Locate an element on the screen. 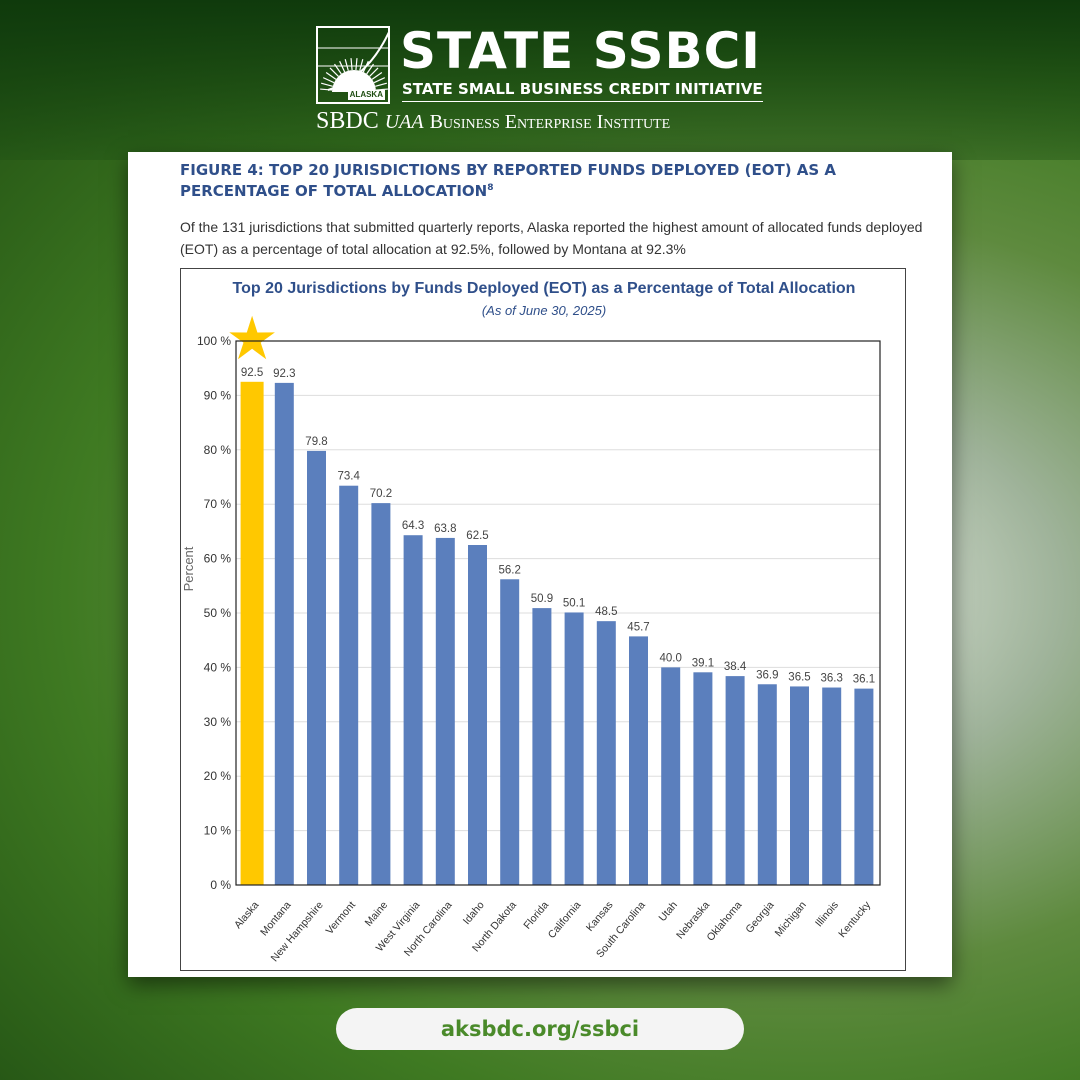 Image resolution: width=1080 pixels, height=1080 pixels. data-label: 36.5 is located at coordinates (799, 677).